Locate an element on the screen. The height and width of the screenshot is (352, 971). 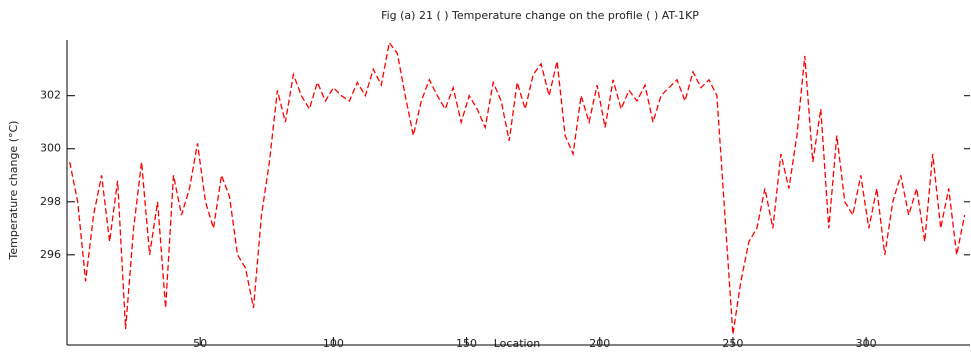
y-tick-label: 300 is located at coordinates (50, 148).